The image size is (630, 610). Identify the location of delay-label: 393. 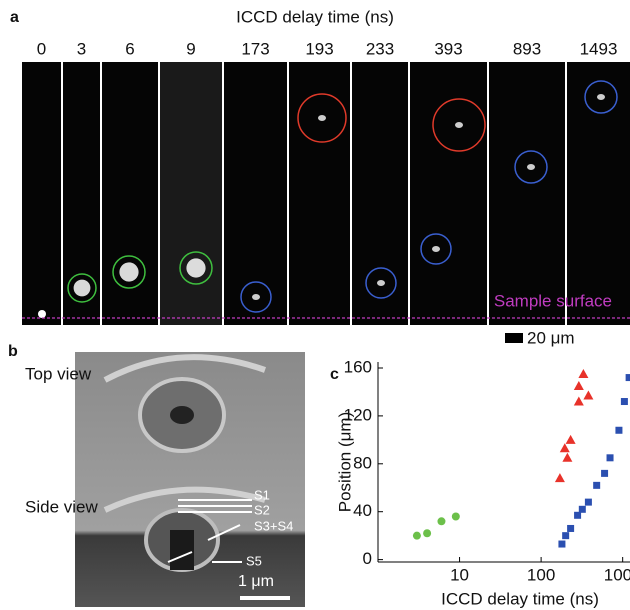
(448, 48).